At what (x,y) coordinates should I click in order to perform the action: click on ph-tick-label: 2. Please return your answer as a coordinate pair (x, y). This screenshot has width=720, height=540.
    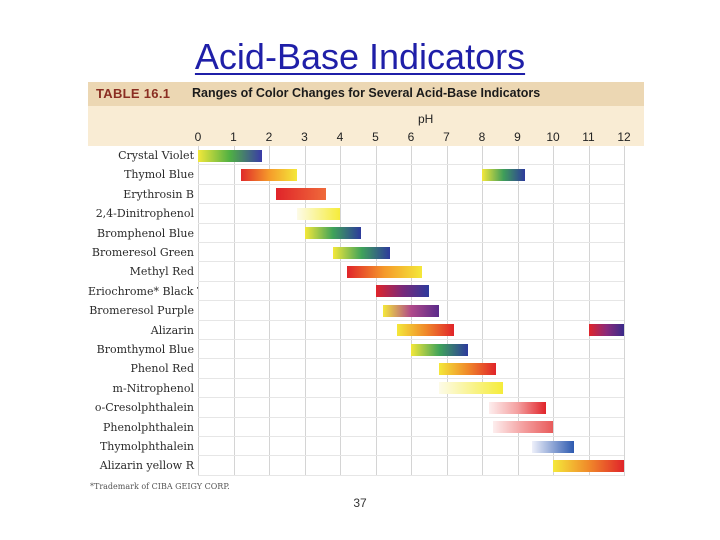
    Looking at the image, I should click on (269, 137).